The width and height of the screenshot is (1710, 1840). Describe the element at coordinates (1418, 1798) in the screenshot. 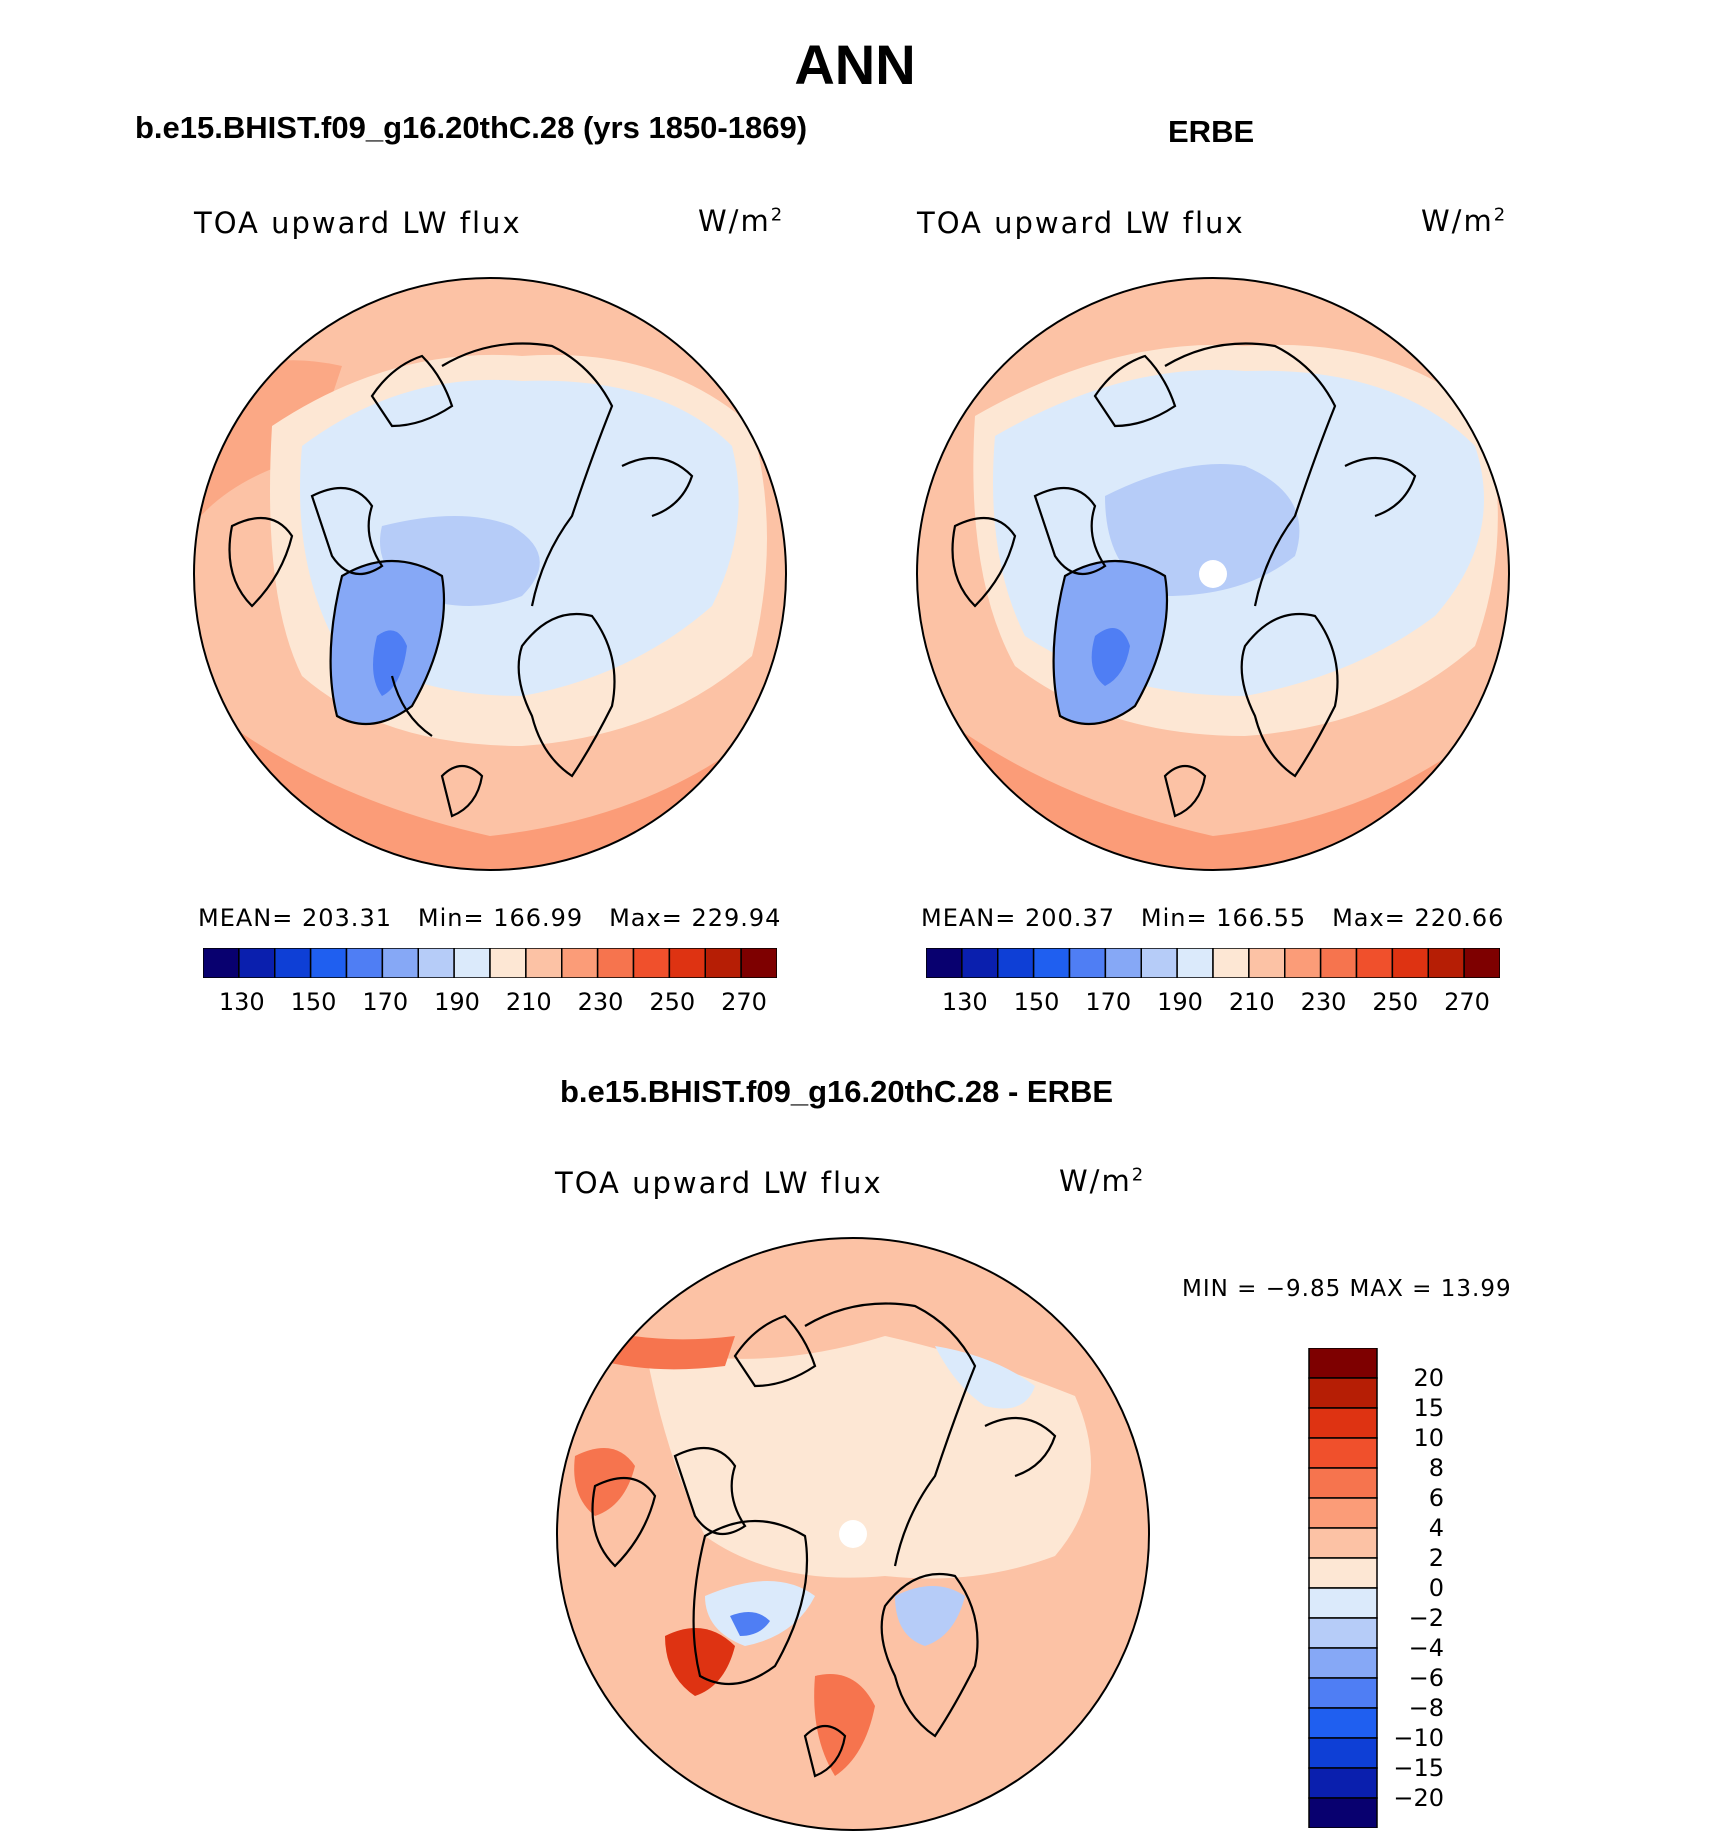

I see `colorbar-tick-label: −20` at that location.